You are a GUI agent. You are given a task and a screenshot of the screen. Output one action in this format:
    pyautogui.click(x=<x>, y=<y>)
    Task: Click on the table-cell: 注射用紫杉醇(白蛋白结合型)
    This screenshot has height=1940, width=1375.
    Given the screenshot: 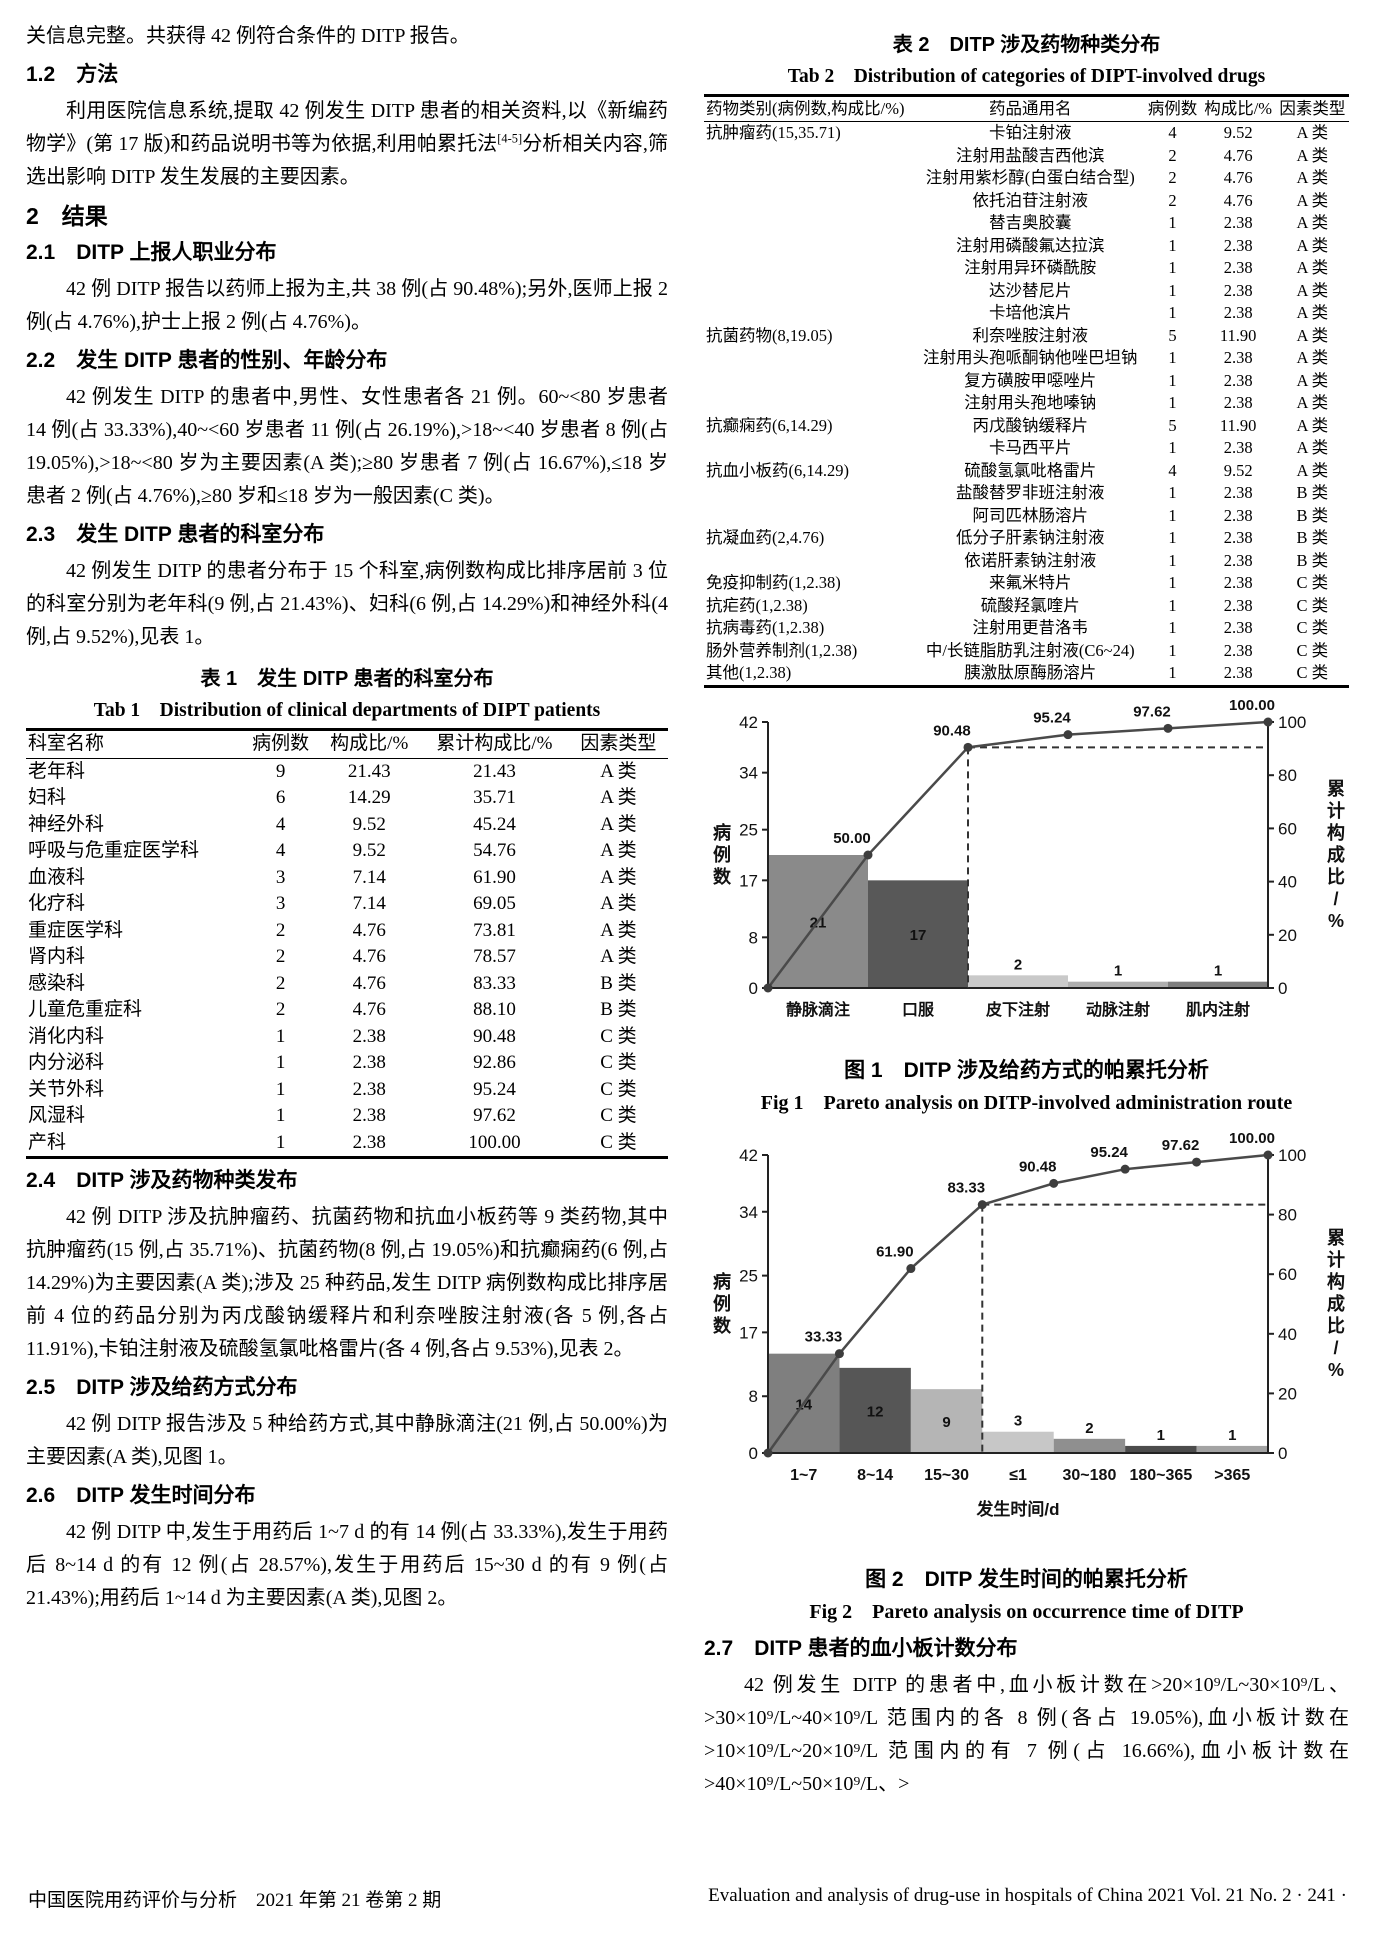 What is the action you would take?
    pyautogui.click(x=1030, y=177)
    